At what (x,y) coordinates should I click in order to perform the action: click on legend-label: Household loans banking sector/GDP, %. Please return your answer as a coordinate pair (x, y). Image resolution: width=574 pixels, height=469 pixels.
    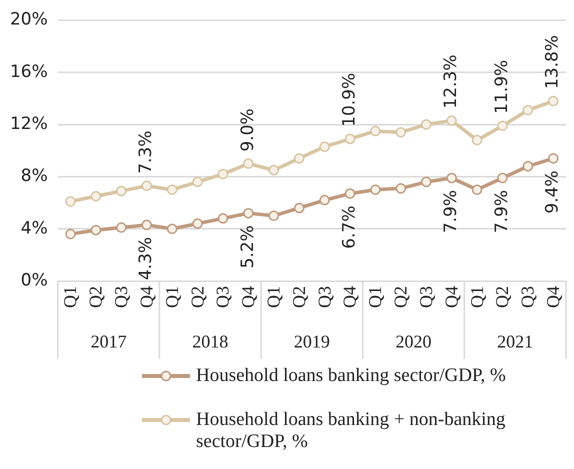
    Looking at the image, I should click on (351, 376).